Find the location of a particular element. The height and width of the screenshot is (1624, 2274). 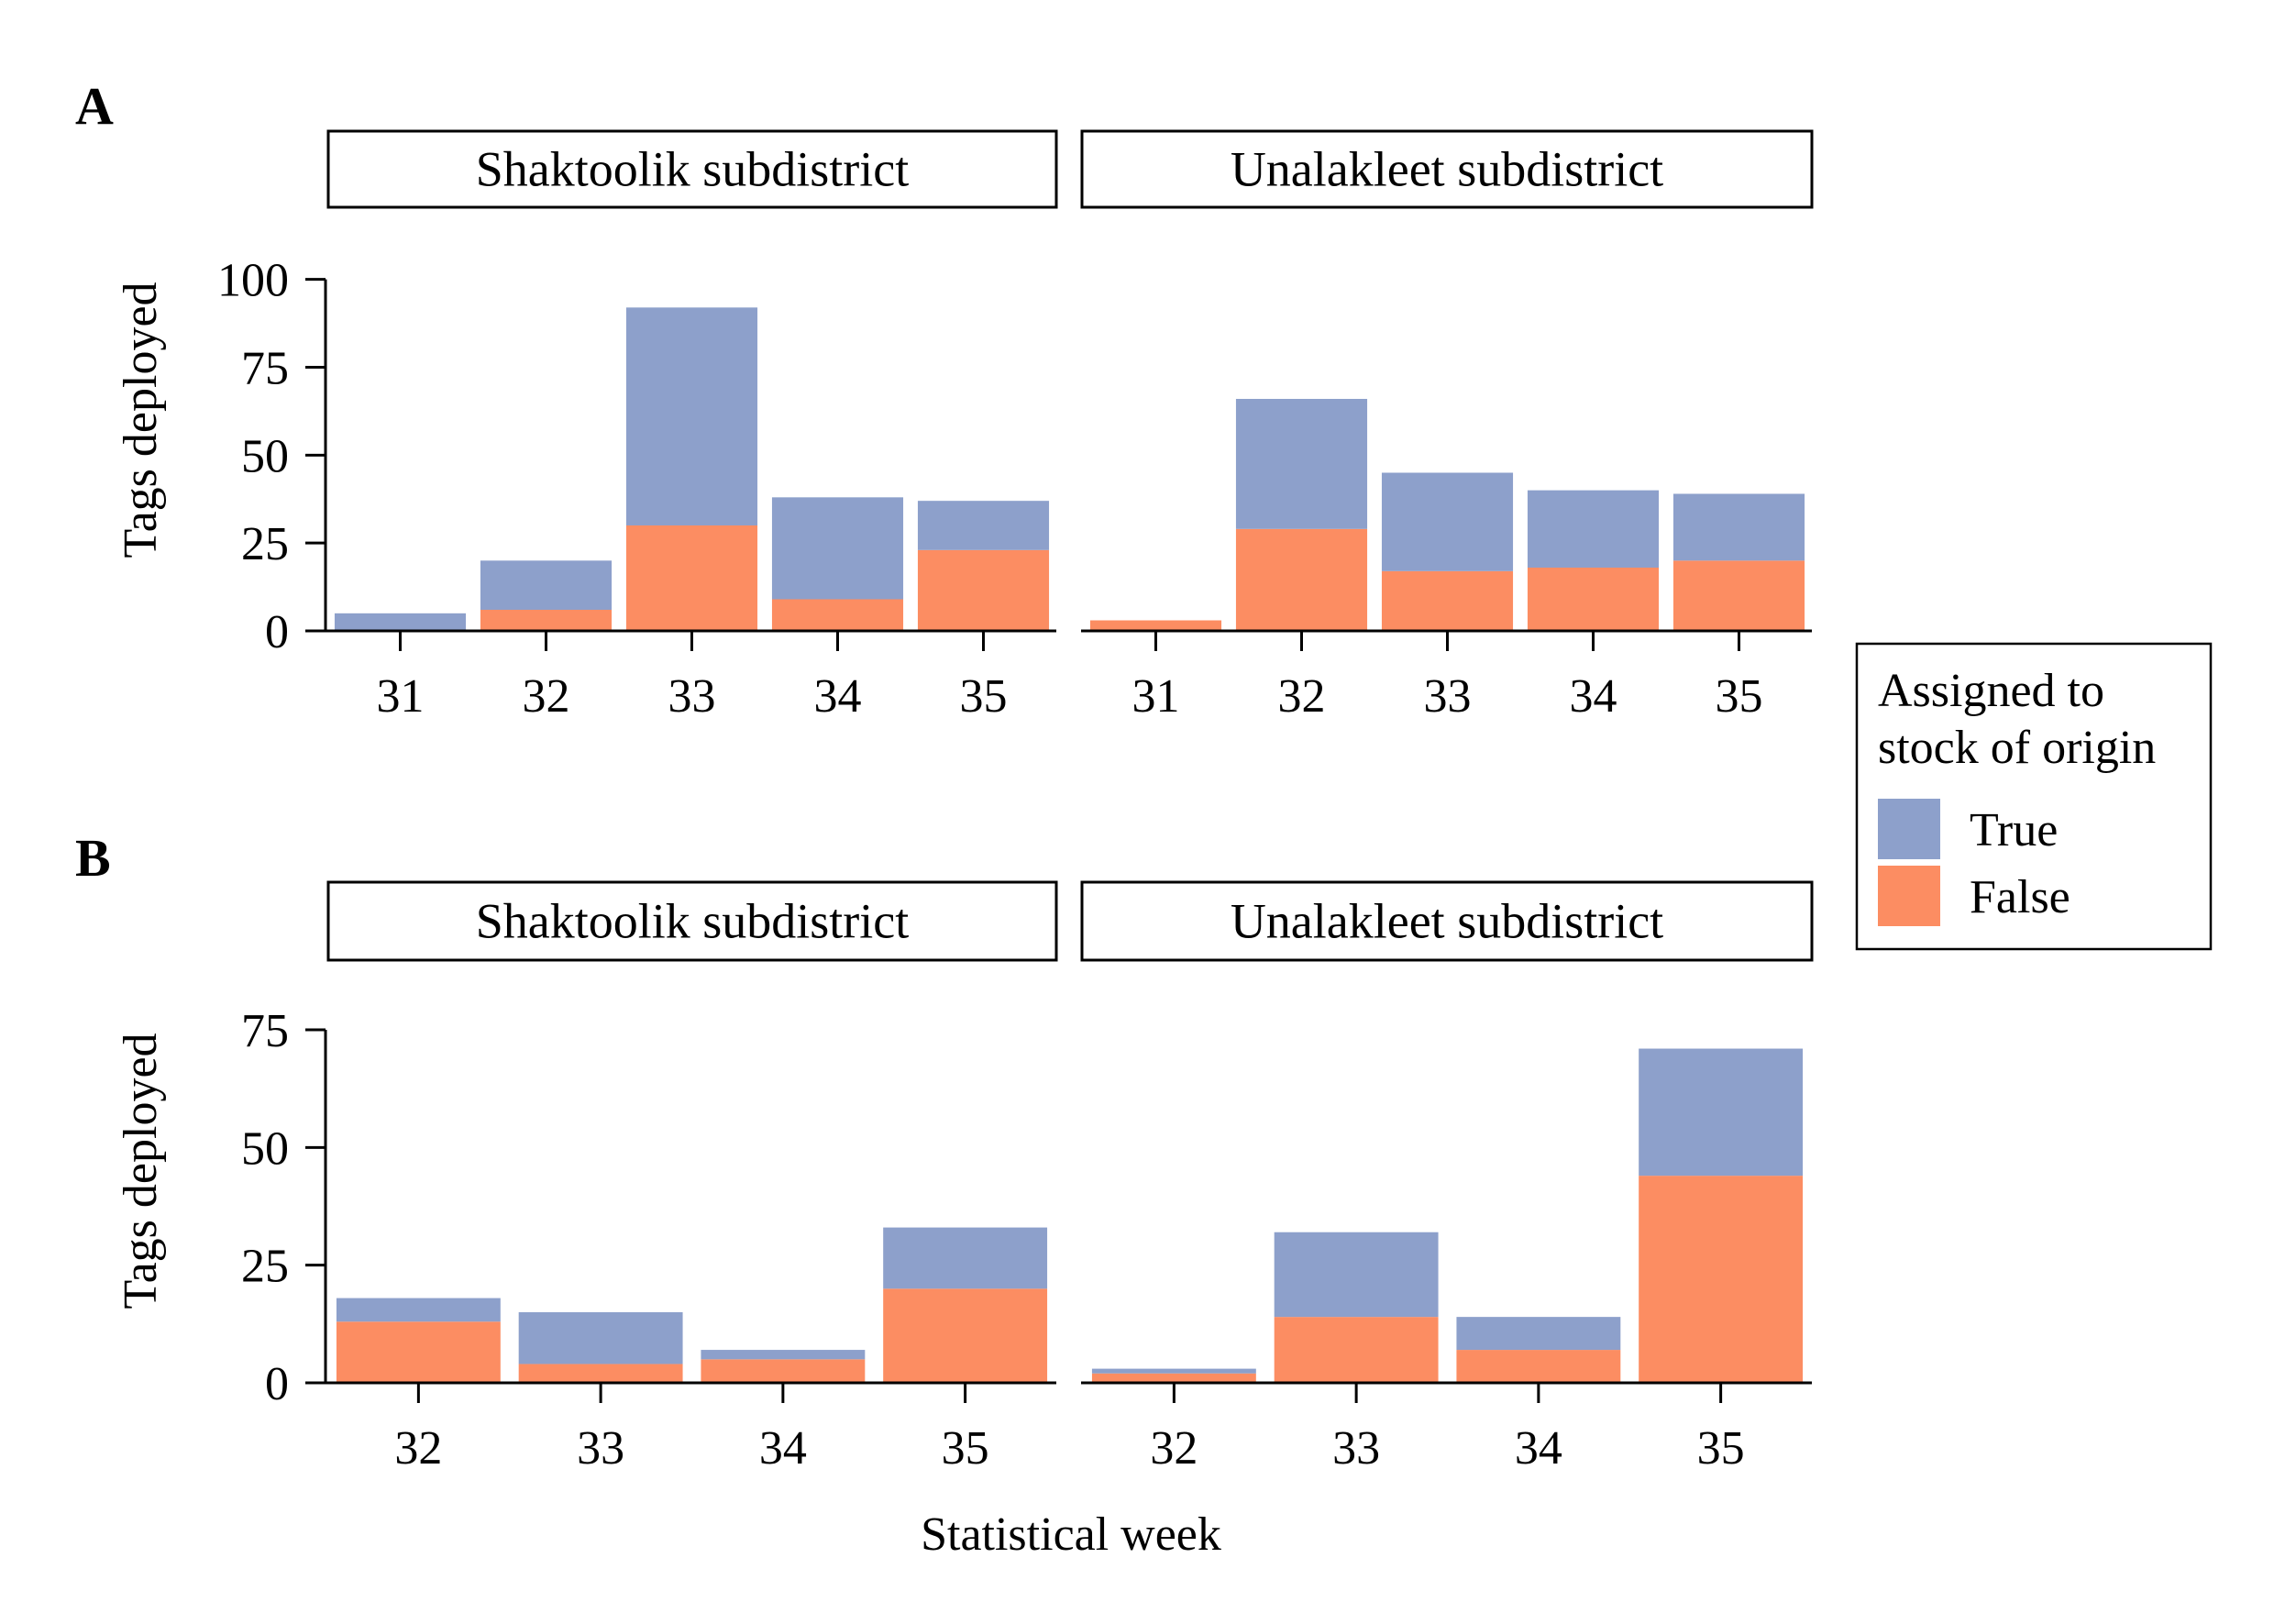

facet-unalakleet: Unalakleet subdistrict 32 33 34 35 is located at coordinates (1447, 1177).